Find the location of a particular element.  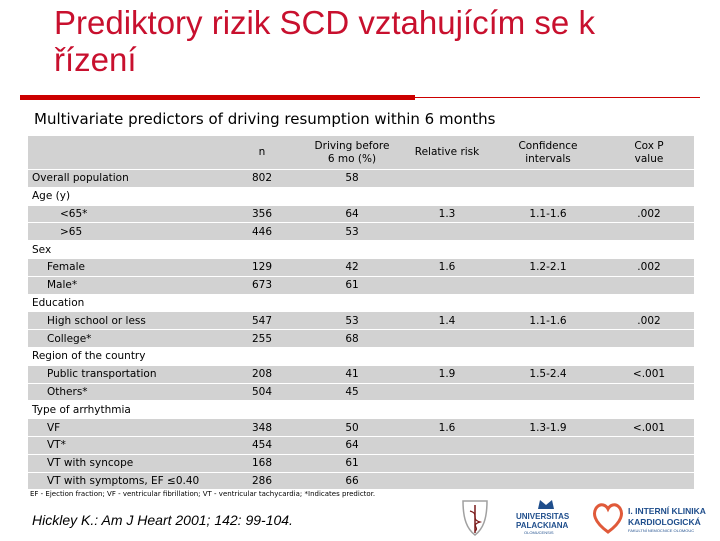

header-n: n is located at coordinates (262, 152).